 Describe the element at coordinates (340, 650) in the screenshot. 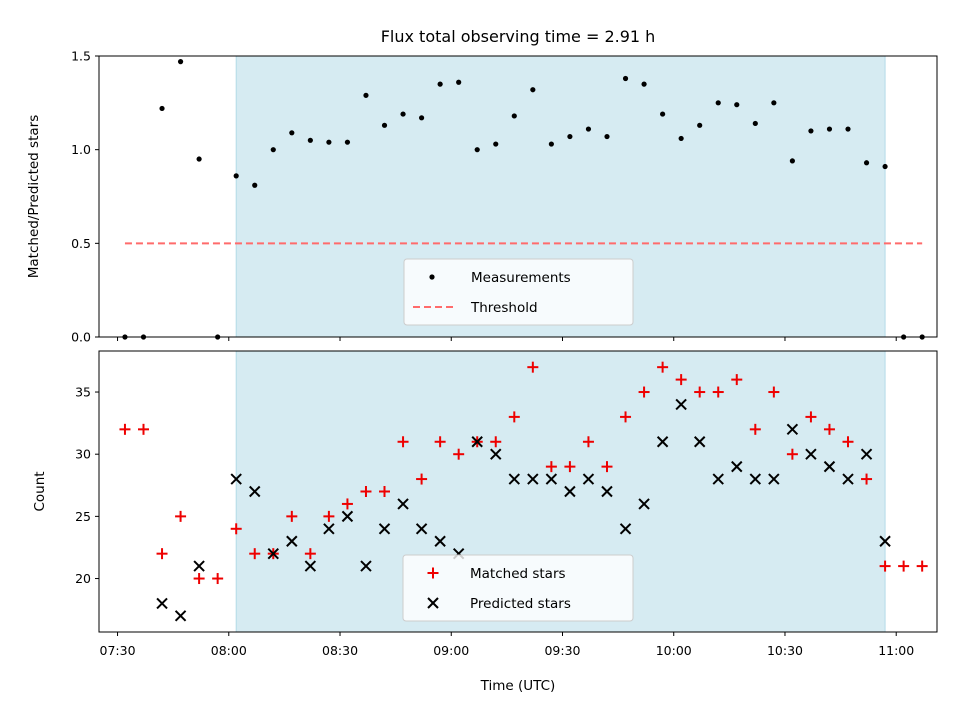

I see `x-tick-label: 08:30` at that location.